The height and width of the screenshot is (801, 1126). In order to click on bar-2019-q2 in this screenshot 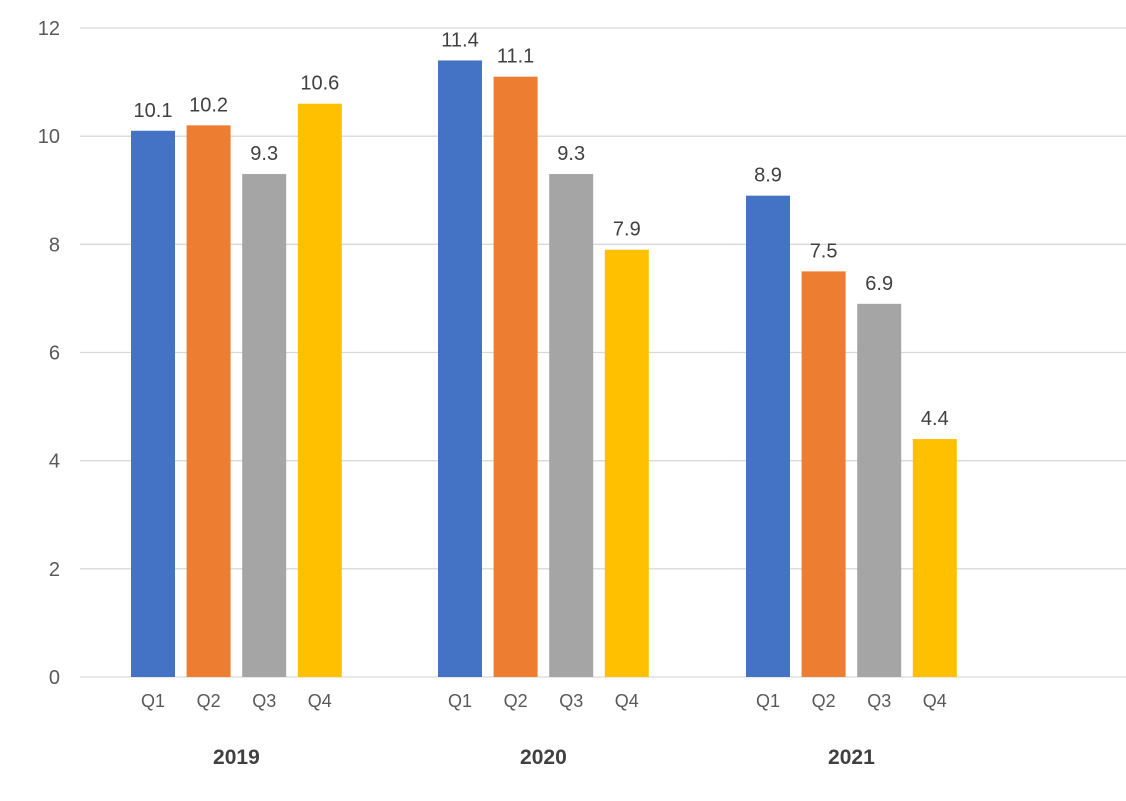, I will do `click(208, 401)`.